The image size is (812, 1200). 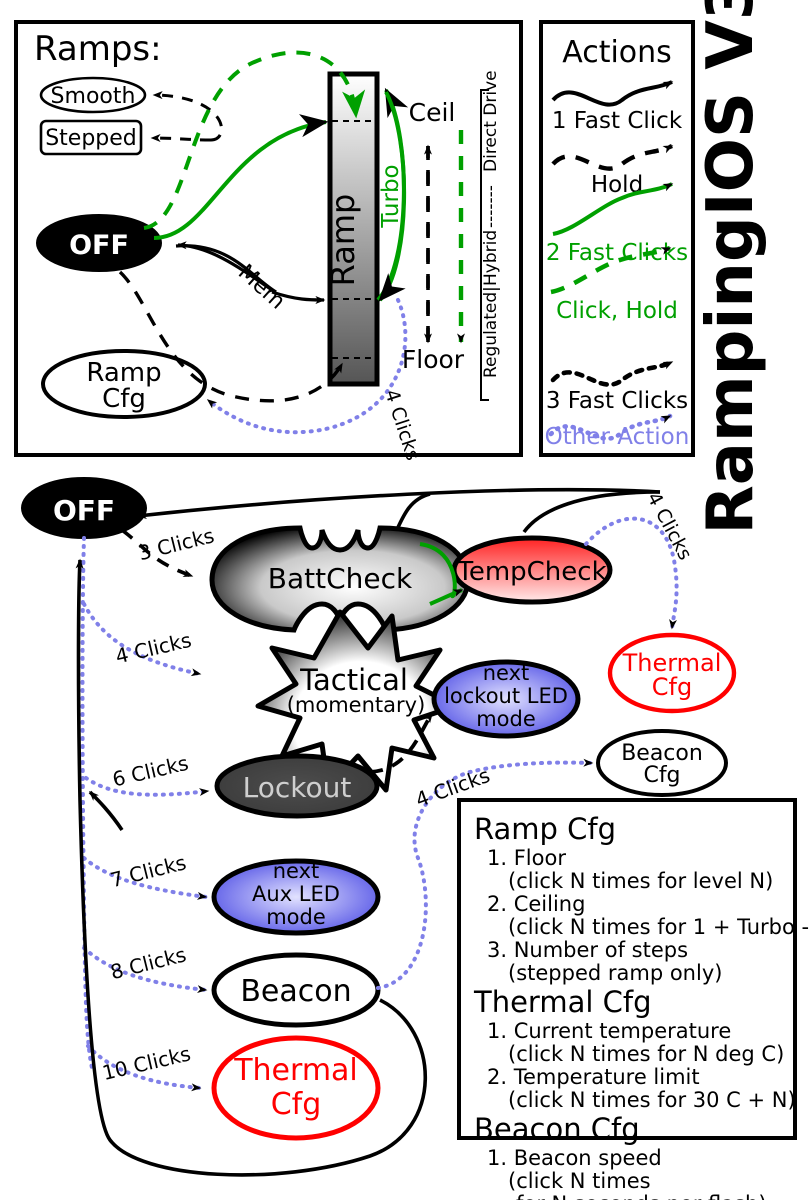 What do you see at coordinates (617, 121) in the screenshot?
I see `action-label-1: 1 Fast Click` at bounding box center [617, 121].